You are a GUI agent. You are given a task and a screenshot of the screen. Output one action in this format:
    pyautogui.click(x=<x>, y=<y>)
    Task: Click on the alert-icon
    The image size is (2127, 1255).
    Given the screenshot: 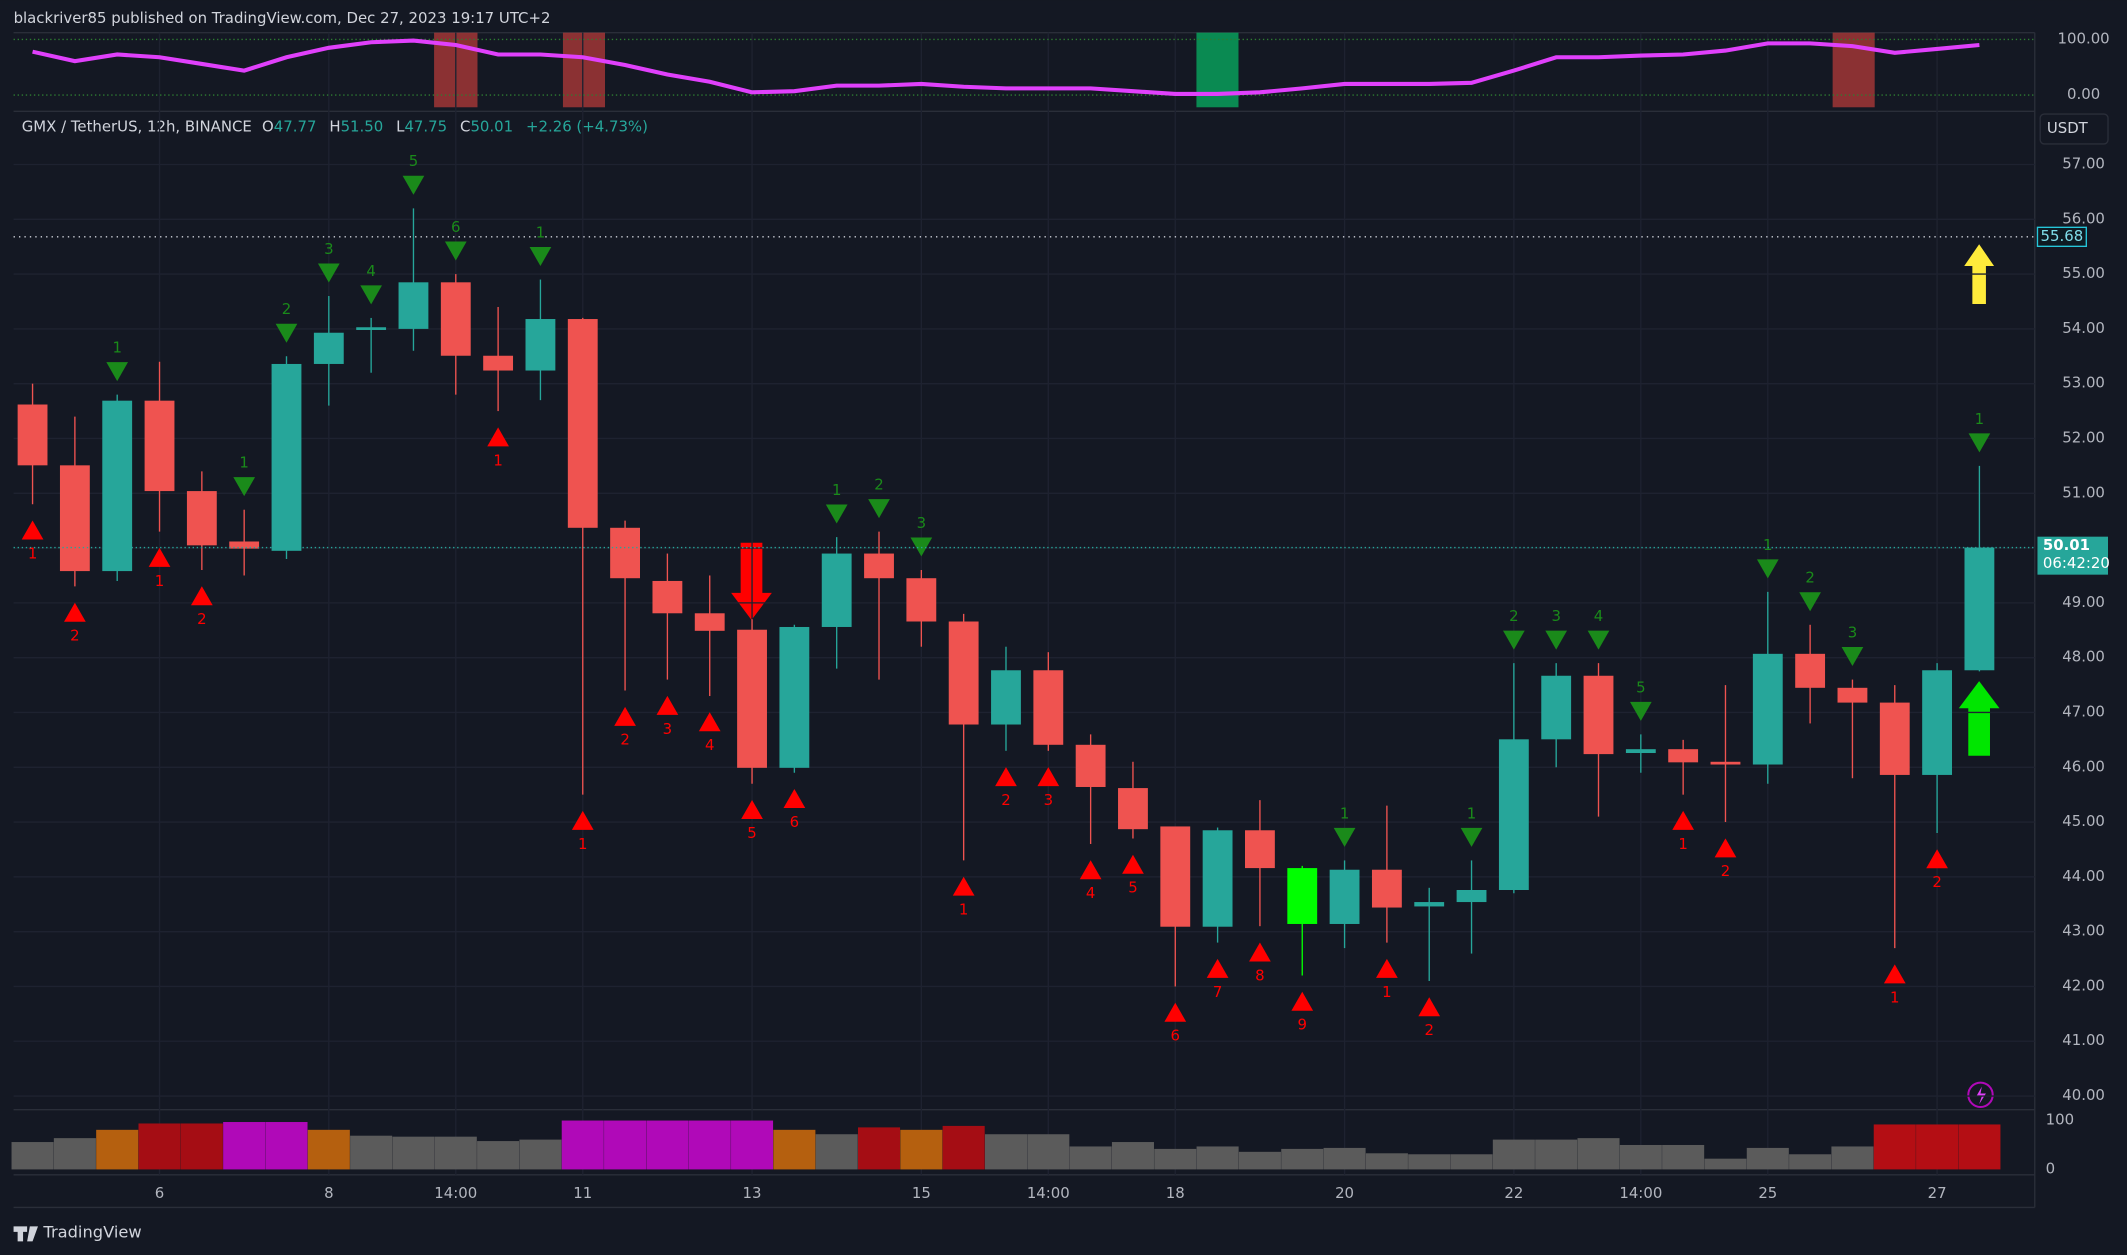 What is the action you would take?
    pyautogui.click(x=1980, y=1095)
    